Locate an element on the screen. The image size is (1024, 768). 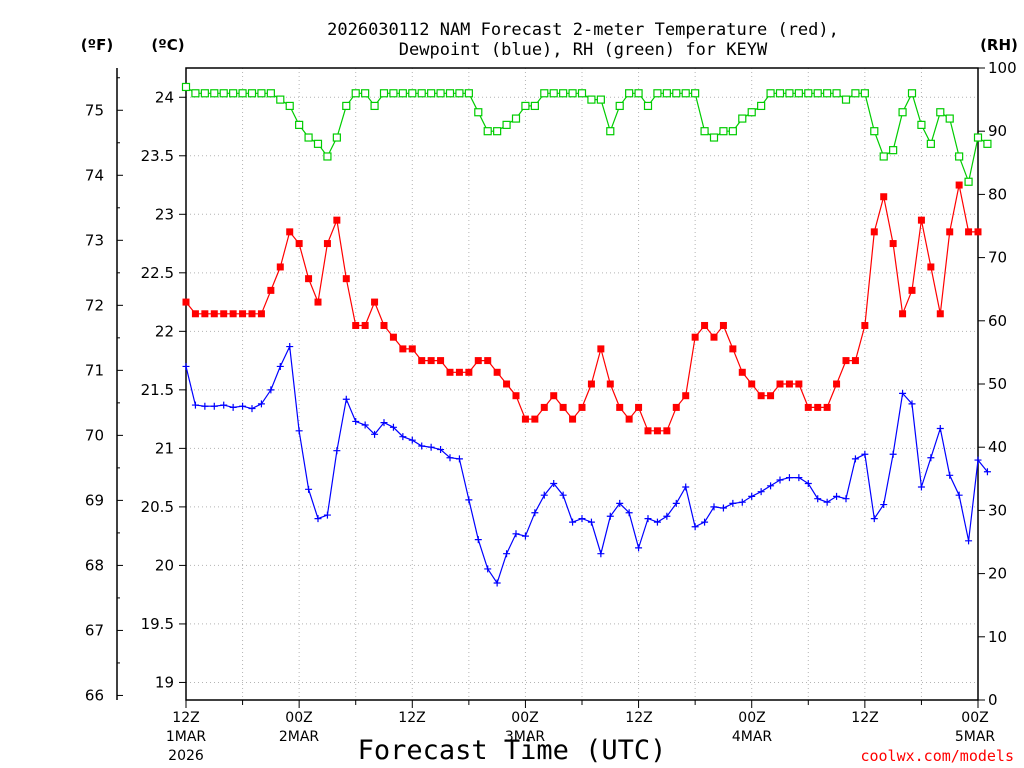
celsius-tick-label: 20.5 is located at coordinates (157, 507).